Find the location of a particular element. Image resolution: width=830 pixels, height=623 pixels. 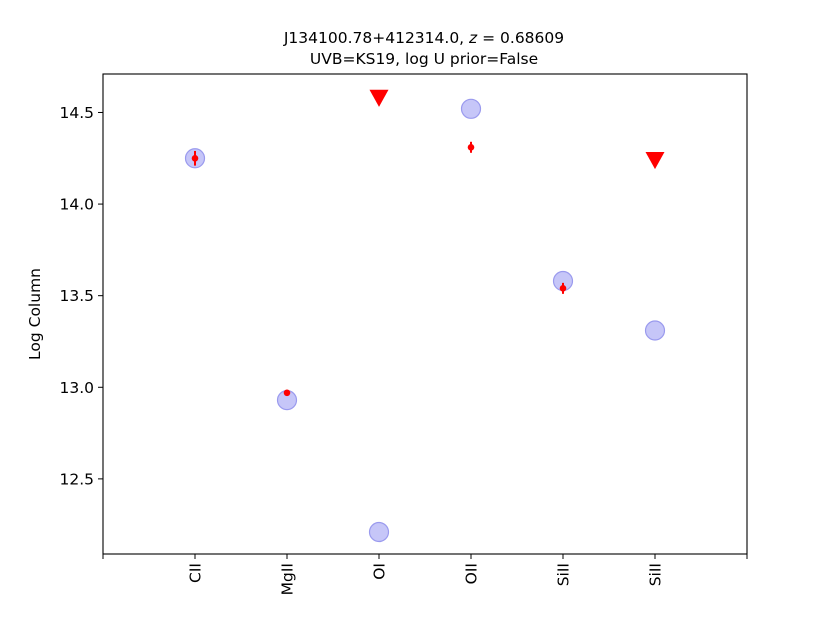

y-tick-label: 13.0 is located at coordinates (76, 388).